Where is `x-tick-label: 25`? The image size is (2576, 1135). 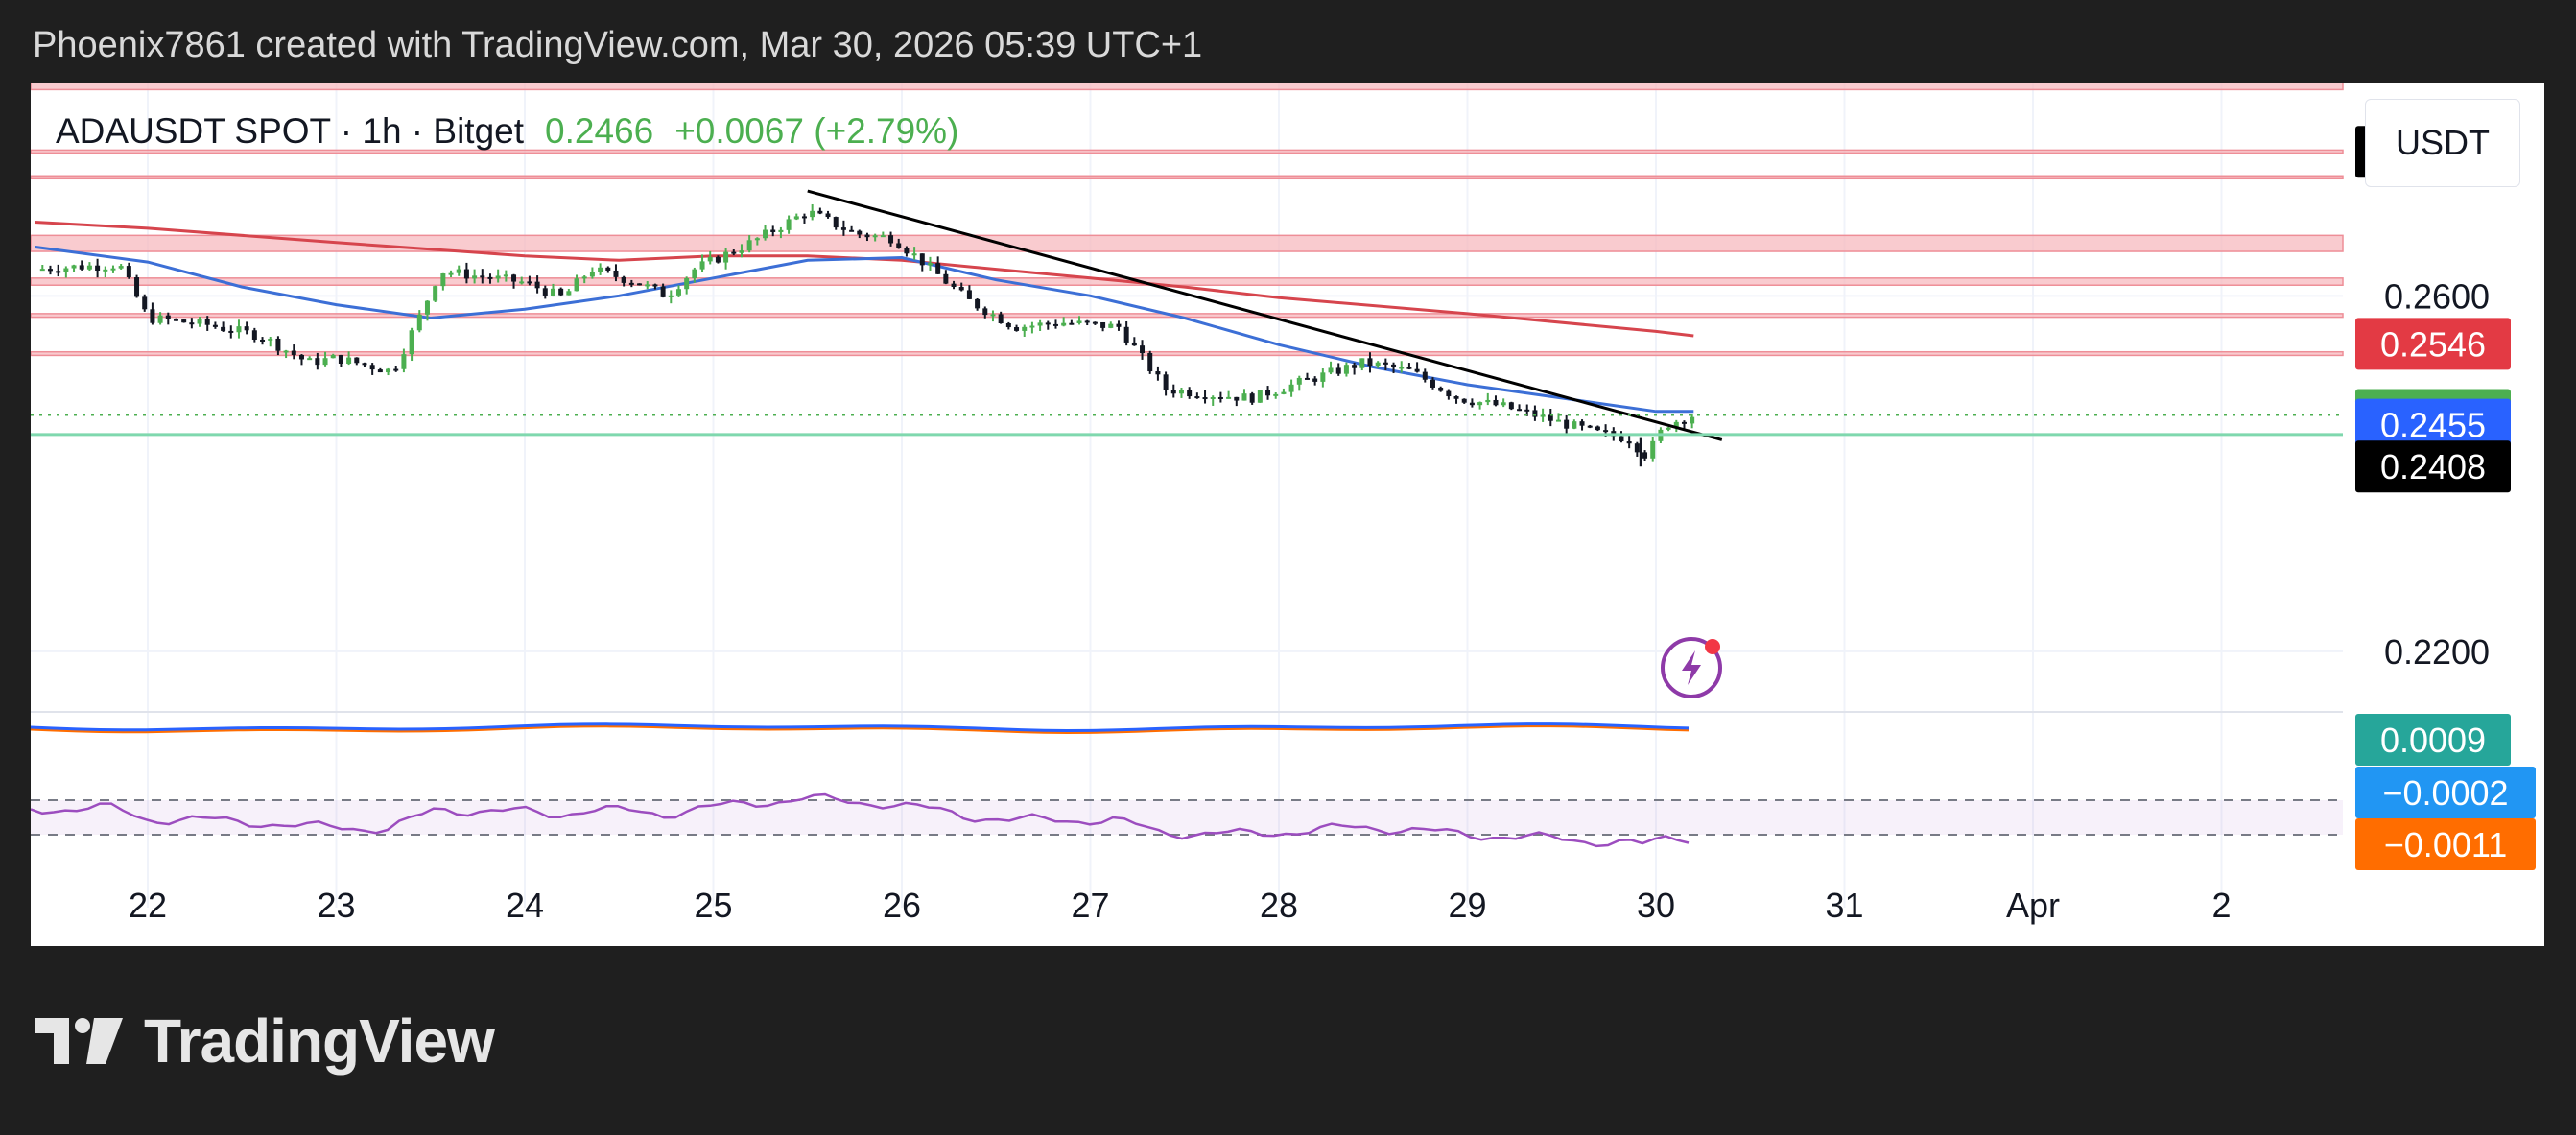 x-tick-label: 25 is located at coordinates (713, 905).